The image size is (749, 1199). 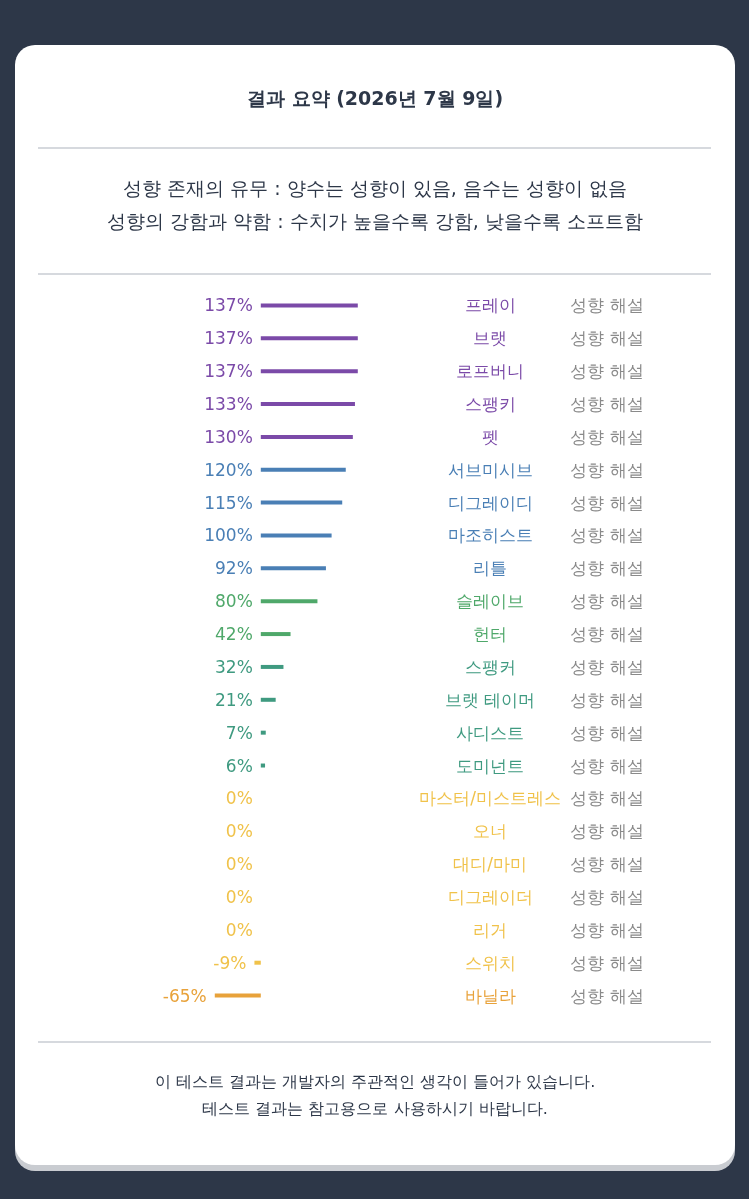 I want to click on y-tick-label: 오너, so click(x=490, y=831).